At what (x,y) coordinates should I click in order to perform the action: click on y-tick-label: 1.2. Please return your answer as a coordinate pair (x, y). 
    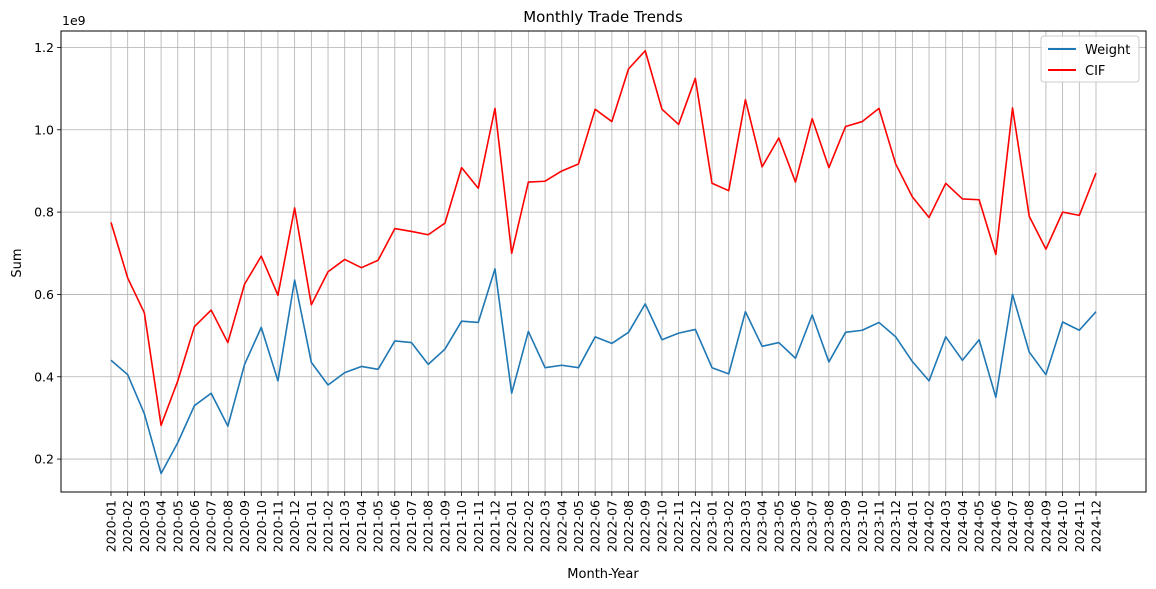
    Looking at the image, I should click on (44, 47).